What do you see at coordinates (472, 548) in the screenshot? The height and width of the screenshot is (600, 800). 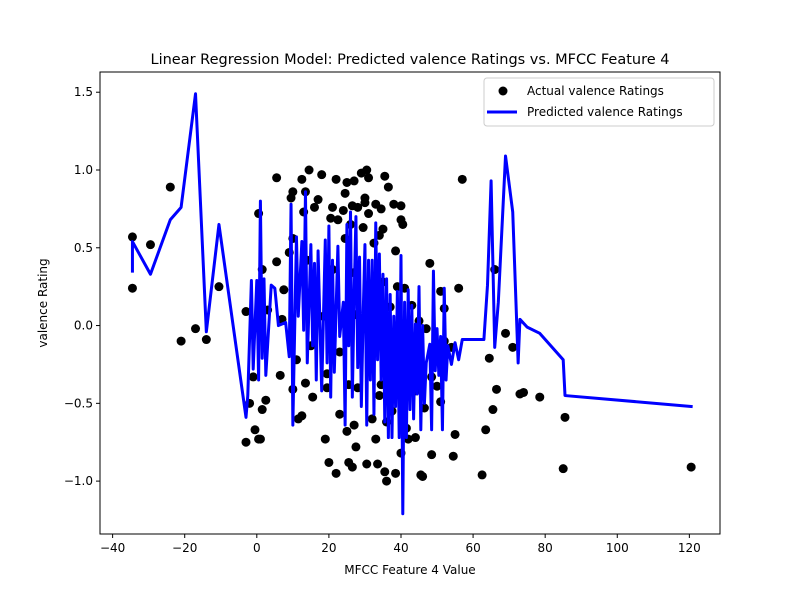 I see `x-tick-label: 60` at bounding box center [472, 548].